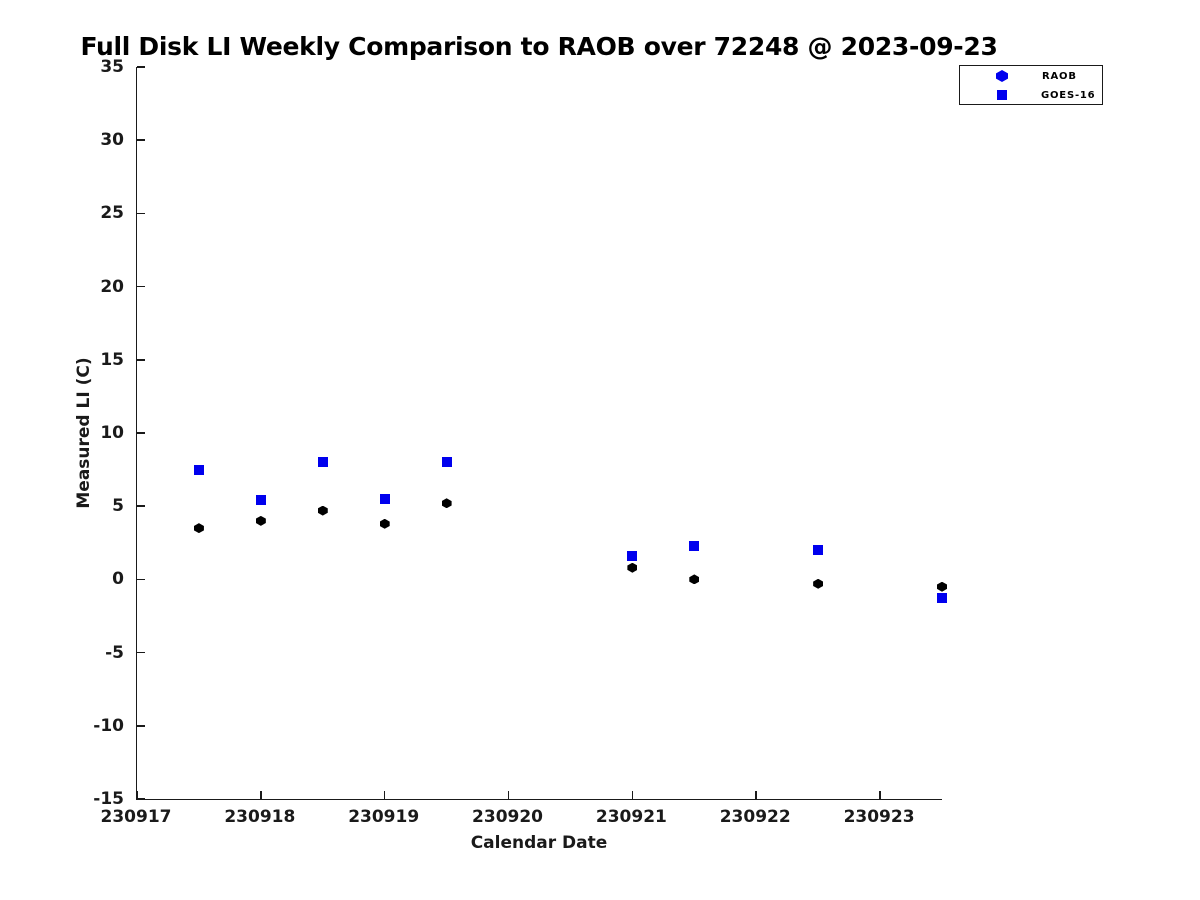 The width and height of the screenshot is (1200, 900). What do you see at coordinates (260, 817) in the screenshot?
I see `x-tick-label: 230918` at bounding box center [260, 817].